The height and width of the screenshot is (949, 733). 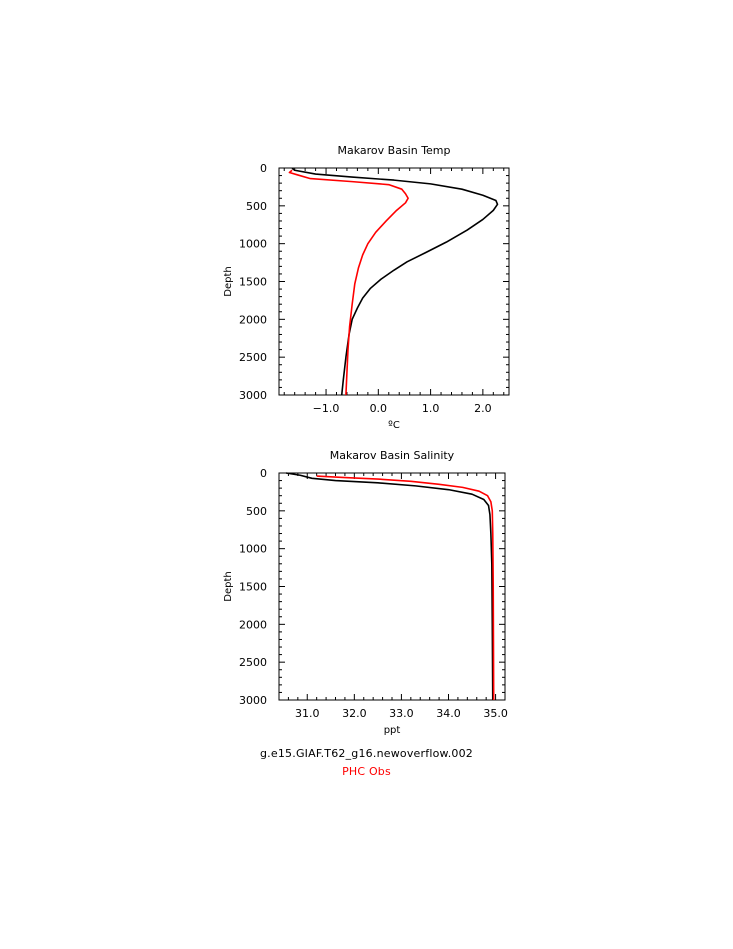 What do you see at coordinates (405, 588) in the screenshot?
I see `sal-series-line-obs` at bounding box center [405, 588].